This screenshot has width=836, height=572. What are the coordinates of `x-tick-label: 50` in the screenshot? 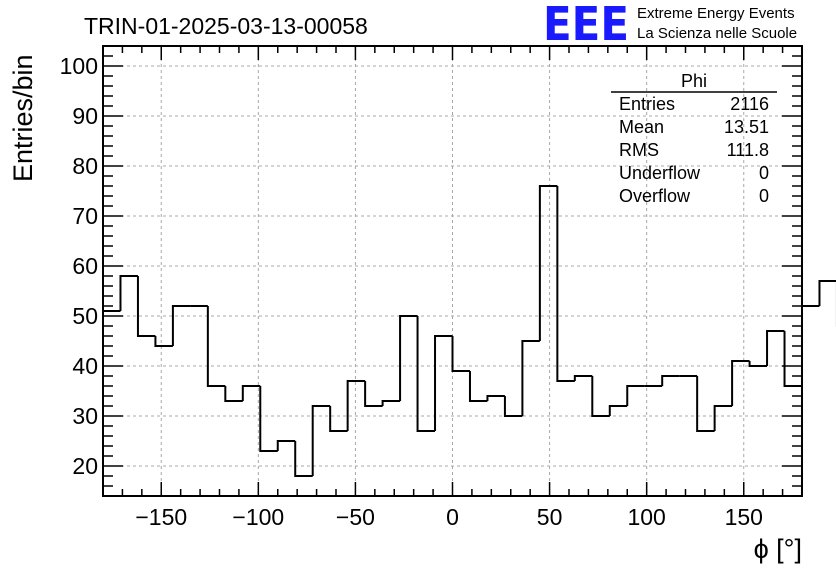 It's located at (550, 517).